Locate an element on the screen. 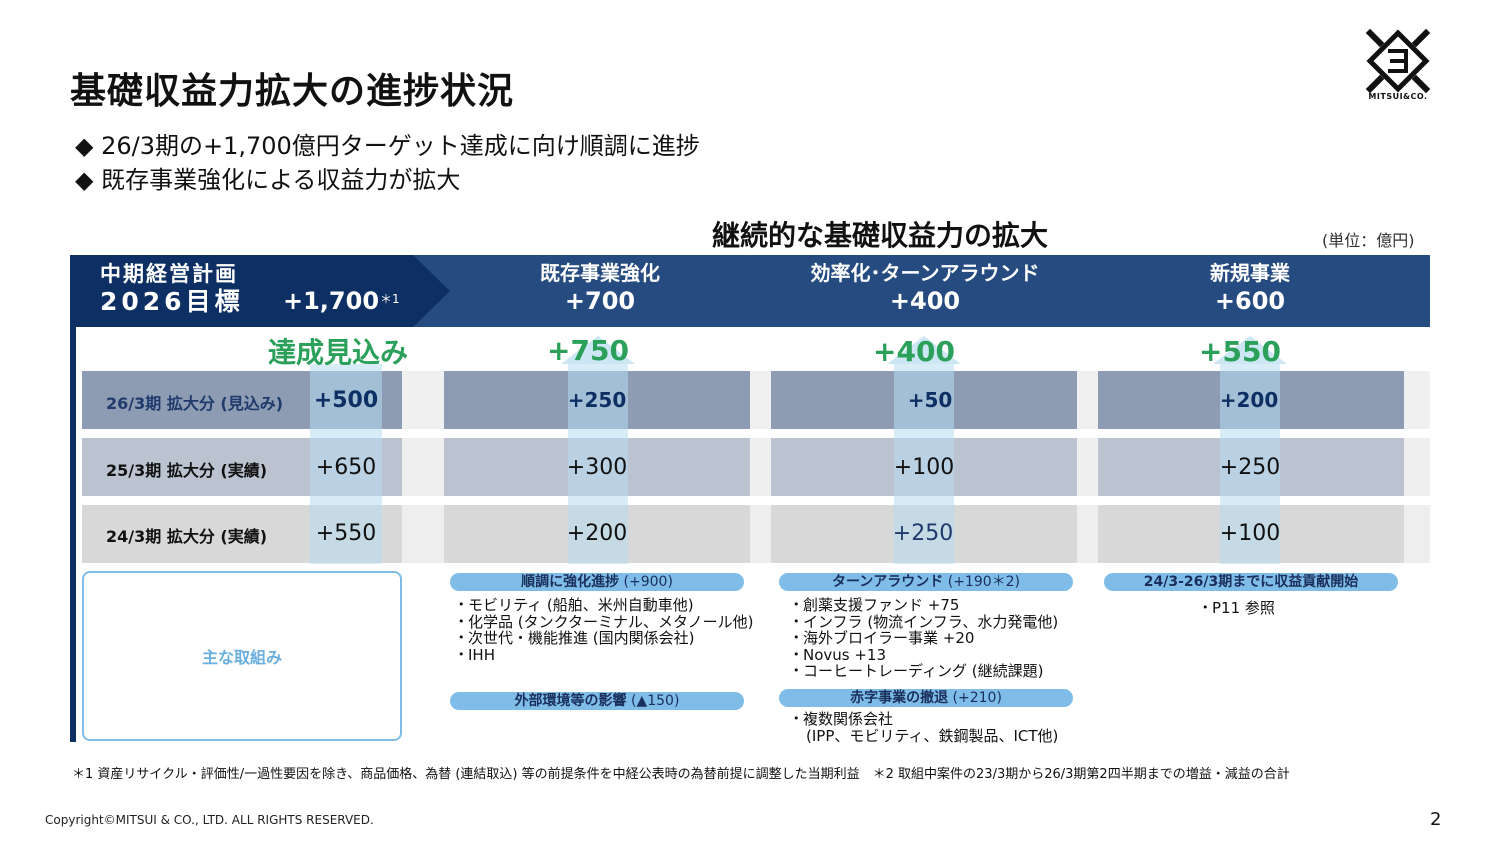 The height and width of the screenshot is (844, 1500). col3-target: +600 is located at coordinates (1250, 301).